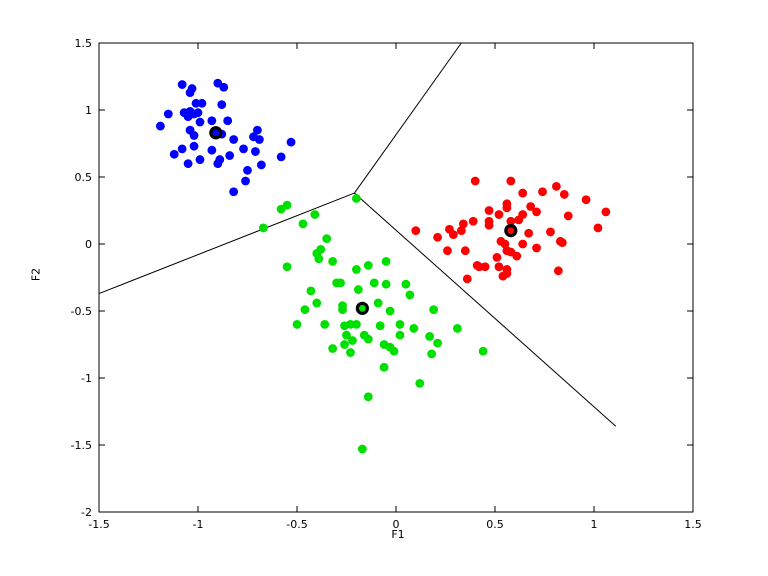 The image size is (768, 576). Describe the element at coordinates (98, 524) in the screenshot. I see `x-tick-label: -1.5` at that location.